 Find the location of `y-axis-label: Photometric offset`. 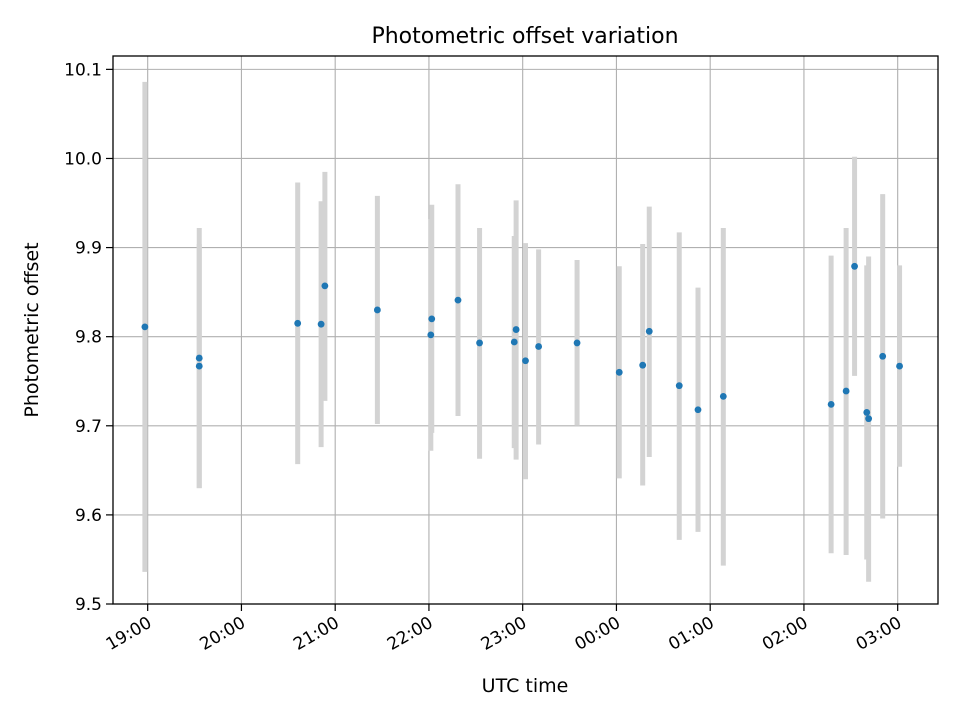

y-axis-label: Photometric offset is located at coordinates (32, 329).